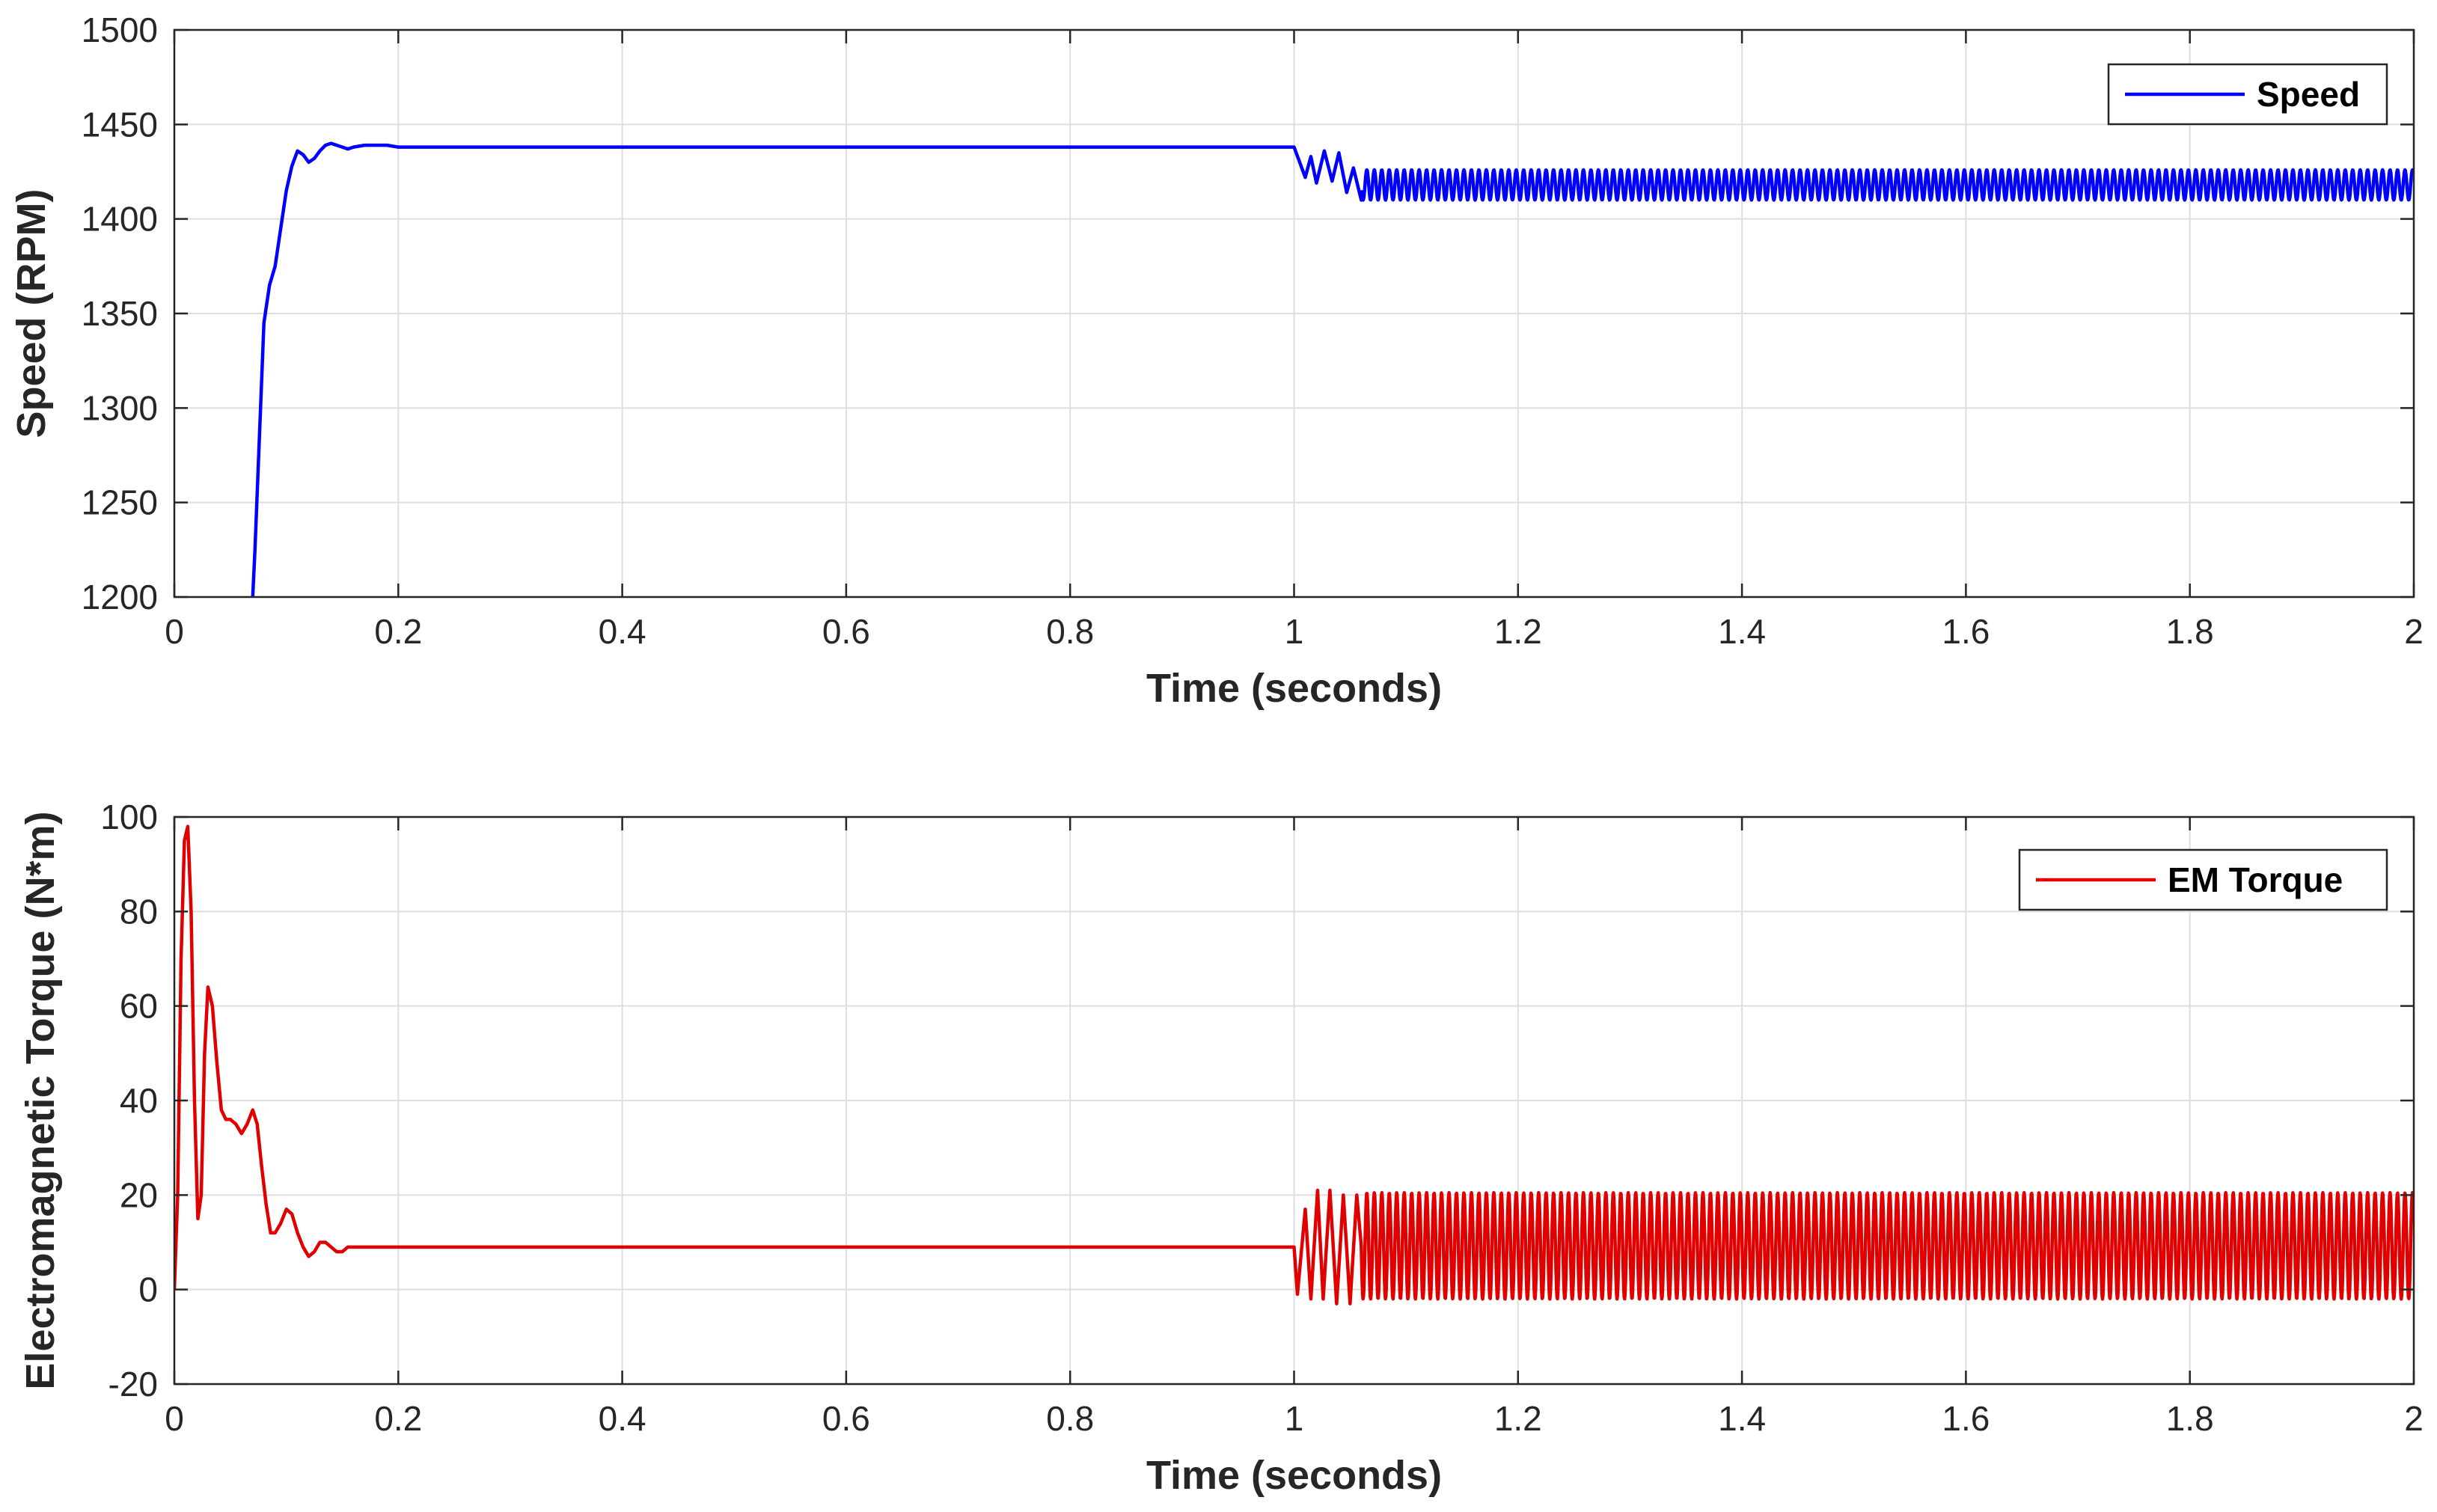 This screenshot has width=2437, height=1512. What do you see at coordinates (31, 313) in the screenshot?
I see `y-axis-label: Speed (RPM)` at bounding box center [31, 313].